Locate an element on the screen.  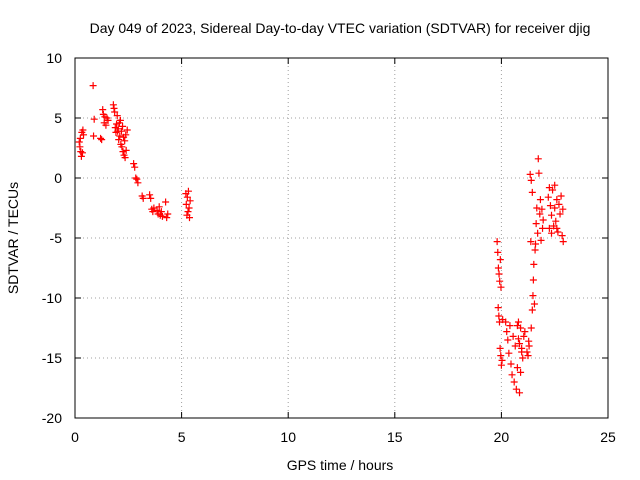
y-tick-label: 0 is located at coordinates (58, 178).